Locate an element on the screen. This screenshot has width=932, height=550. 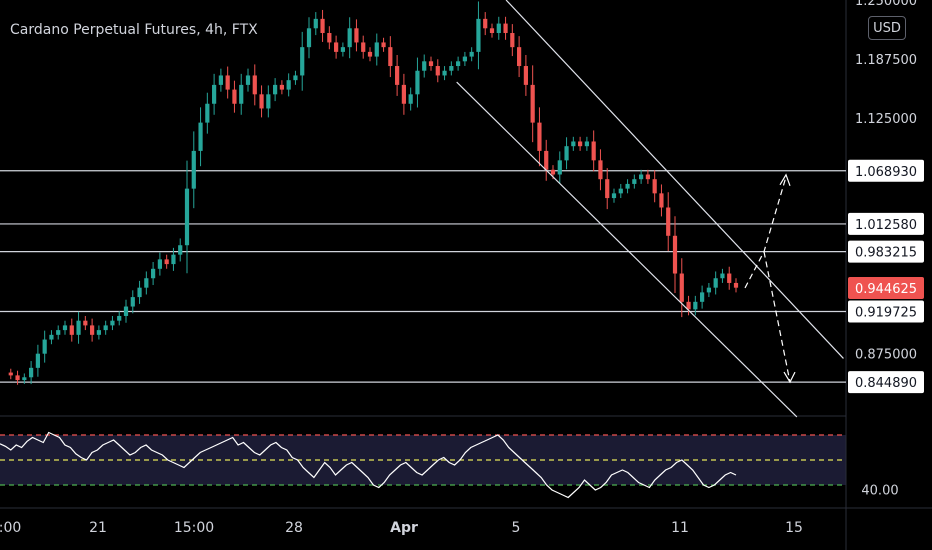
level-label-4: 0.844890 is located at coordinates (886, 383).